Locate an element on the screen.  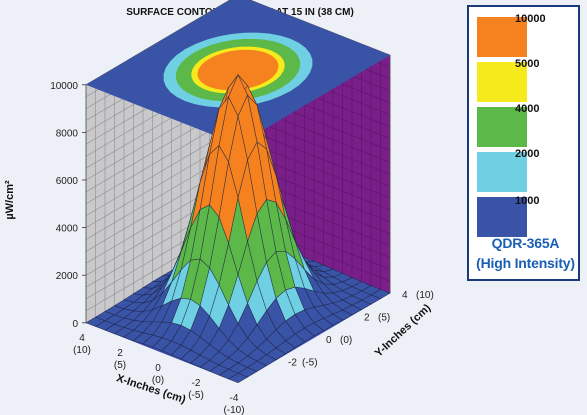
y-axis-title: Y-Inches (cm) is located at coordinates (403, 331).